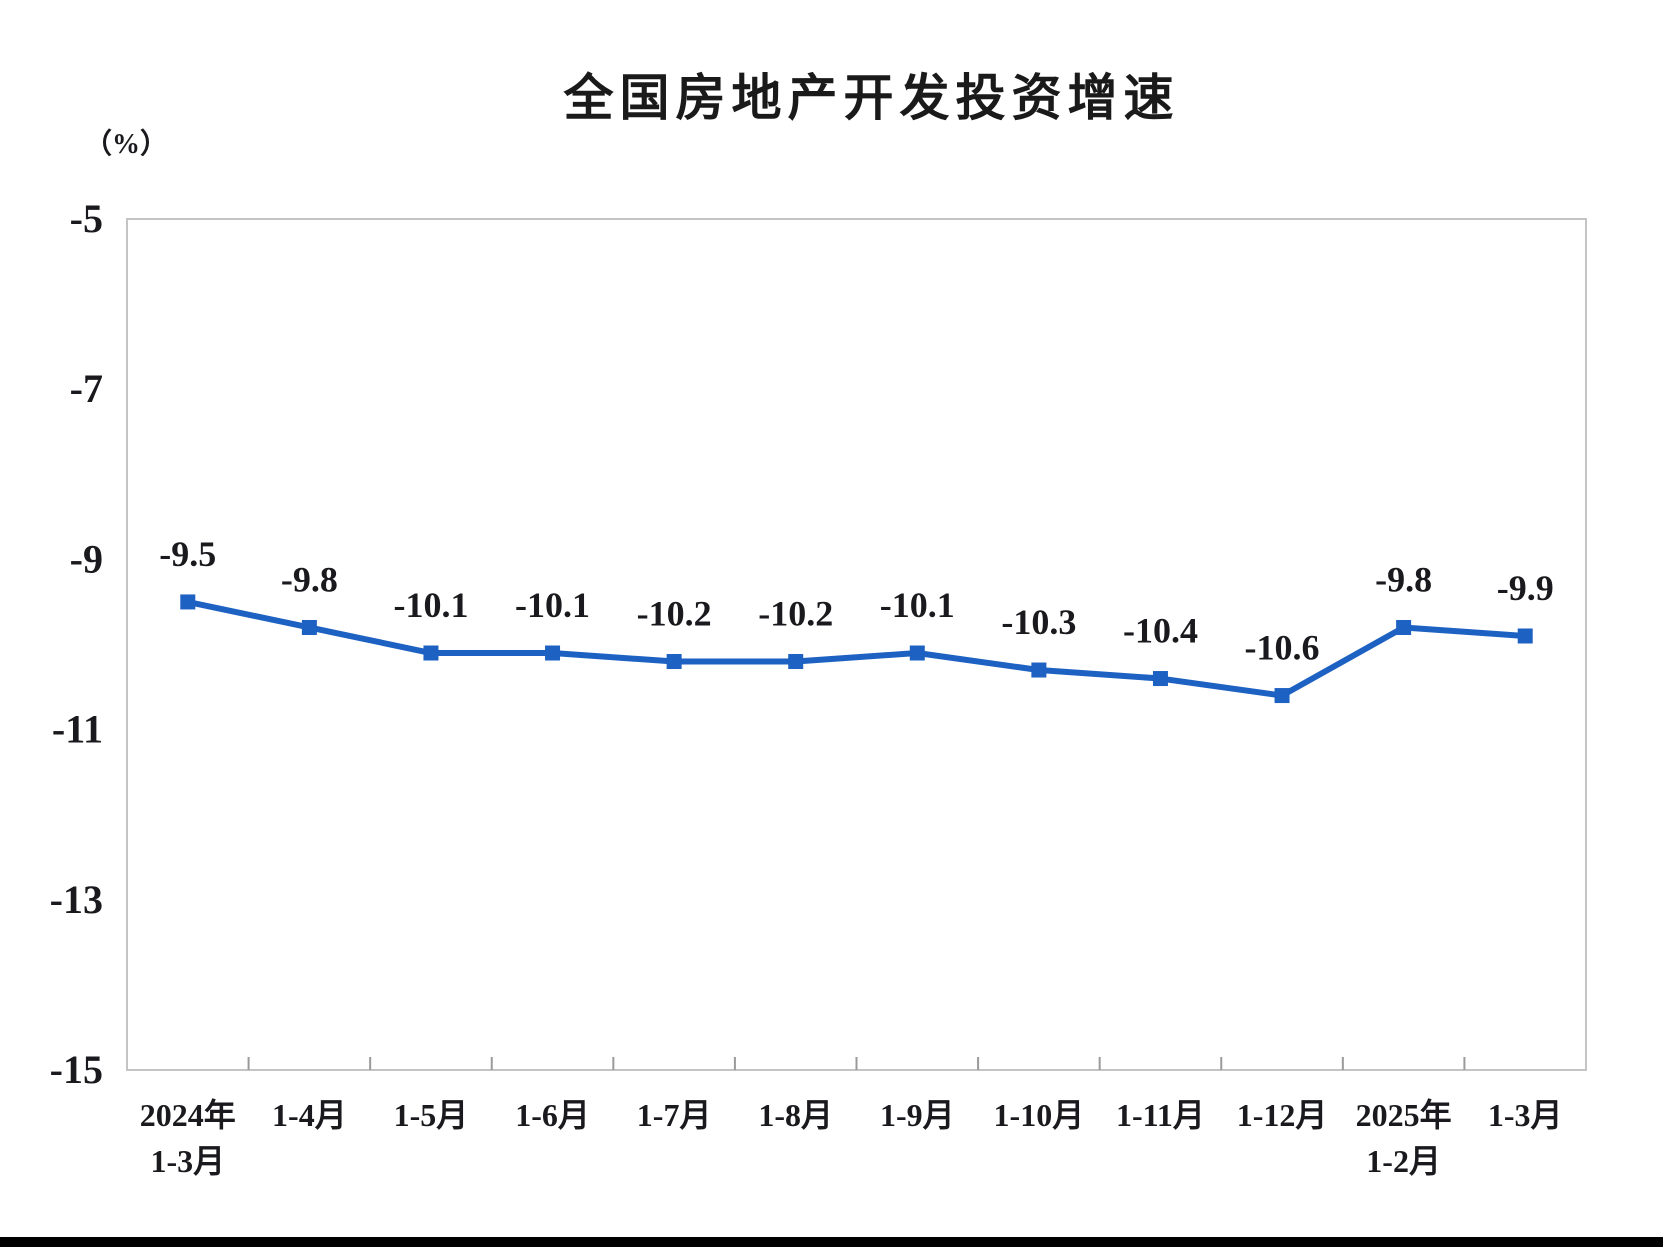 This screenshot has height=1247, width=1663. Describe the element at coordinates (1160, 631) in the screenshot. I see `data-point-label: -10.4` at that location.